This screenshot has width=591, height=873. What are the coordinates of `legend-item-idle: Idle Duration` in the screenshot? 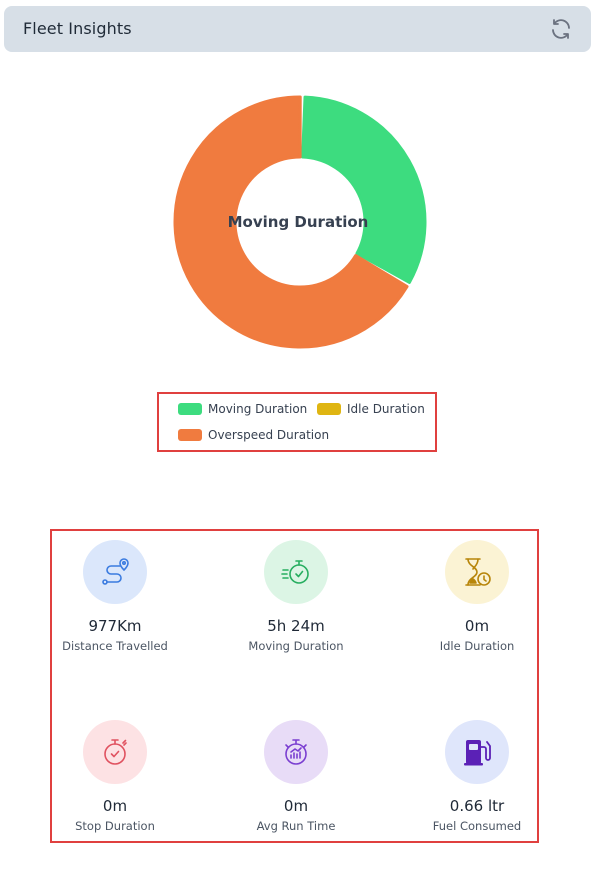 It's located at (371, 409).